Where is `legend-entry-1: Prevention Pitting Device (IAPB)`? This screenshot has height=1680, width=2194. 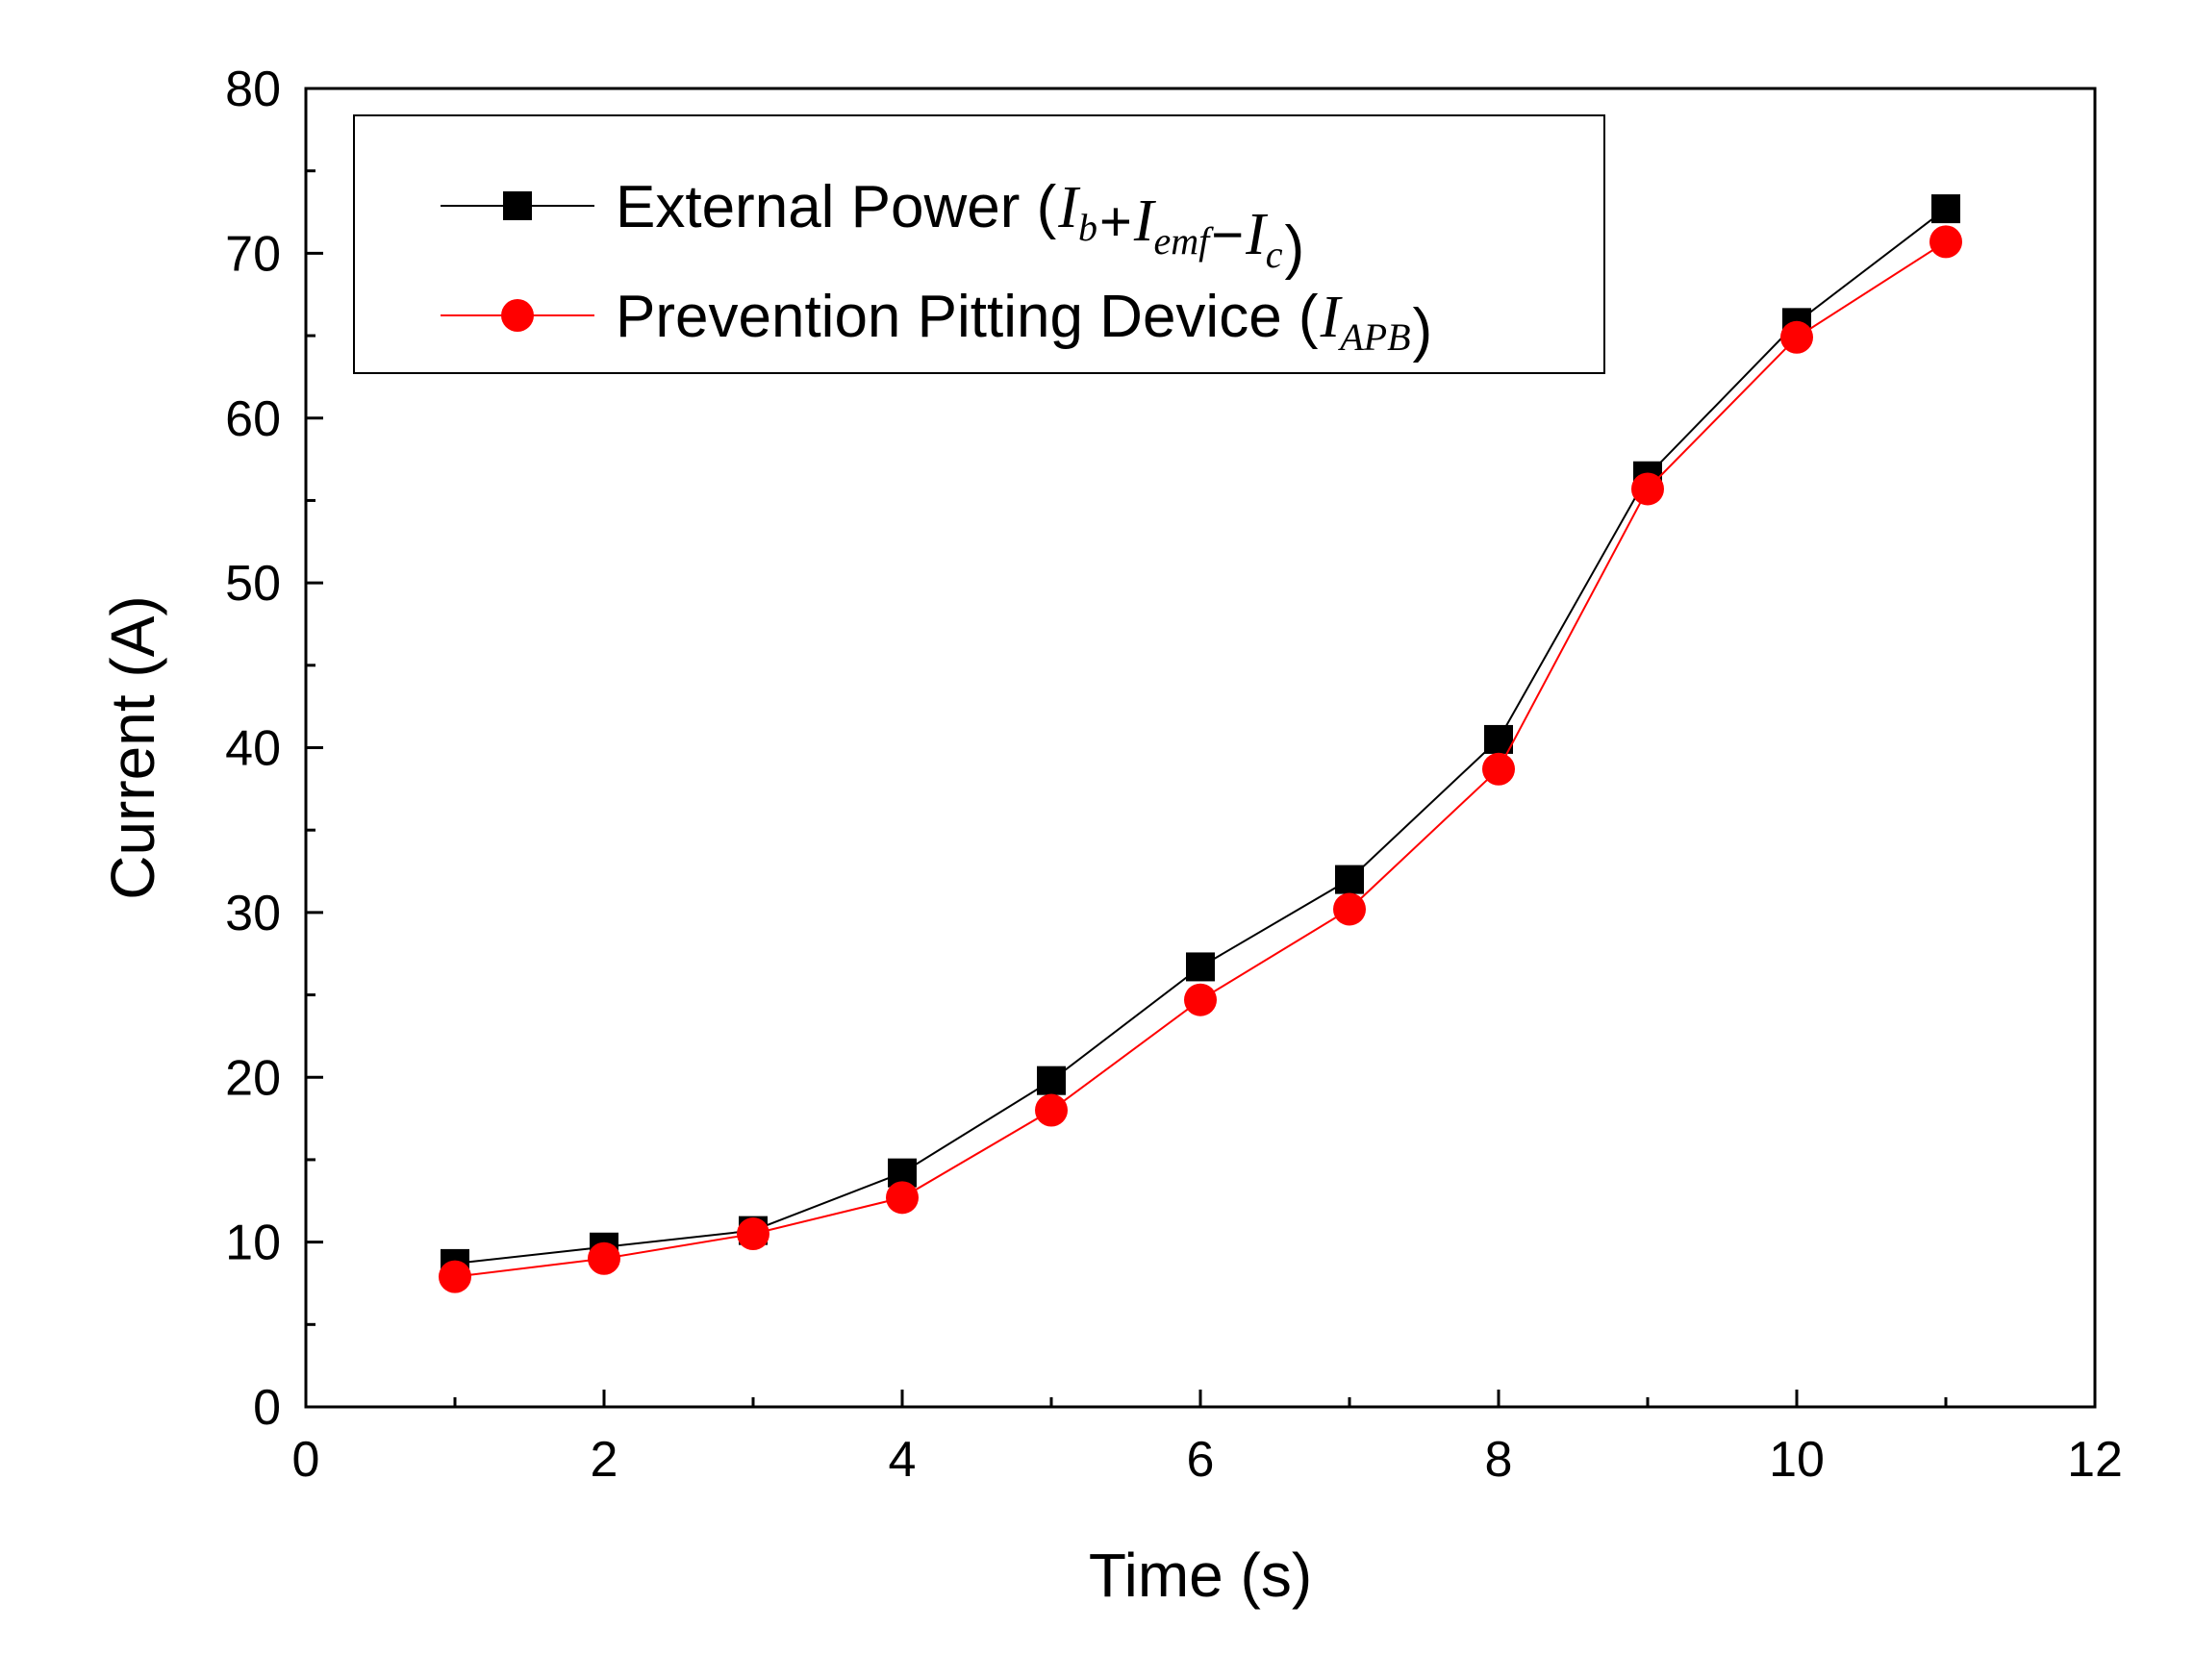
legend-entry-1: Prevention Pitting Device (IAPB) is located at coordinates (936, 324).